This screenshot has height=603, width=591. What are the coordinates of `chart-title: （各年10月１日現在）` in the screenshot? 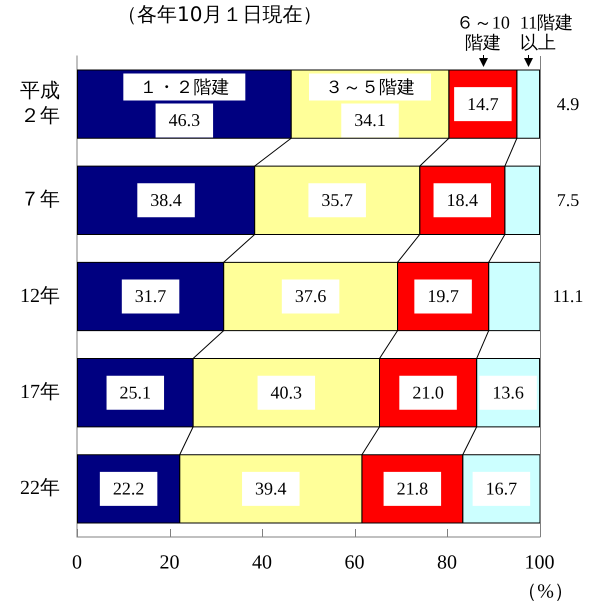 It's located at (219, 14).